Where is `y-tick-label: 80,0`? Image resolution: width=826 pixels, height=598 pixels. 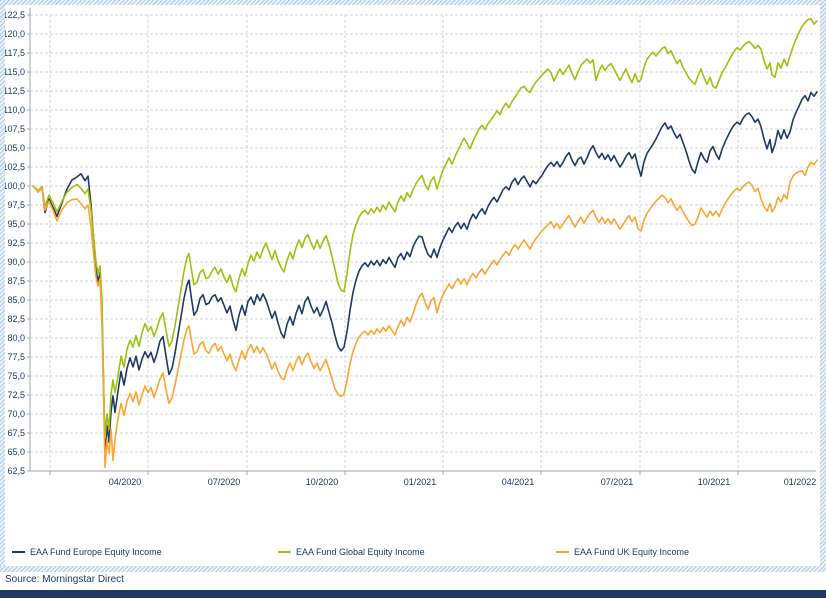
y-tick-label: 80,0 is located at coordinates (16, 338).